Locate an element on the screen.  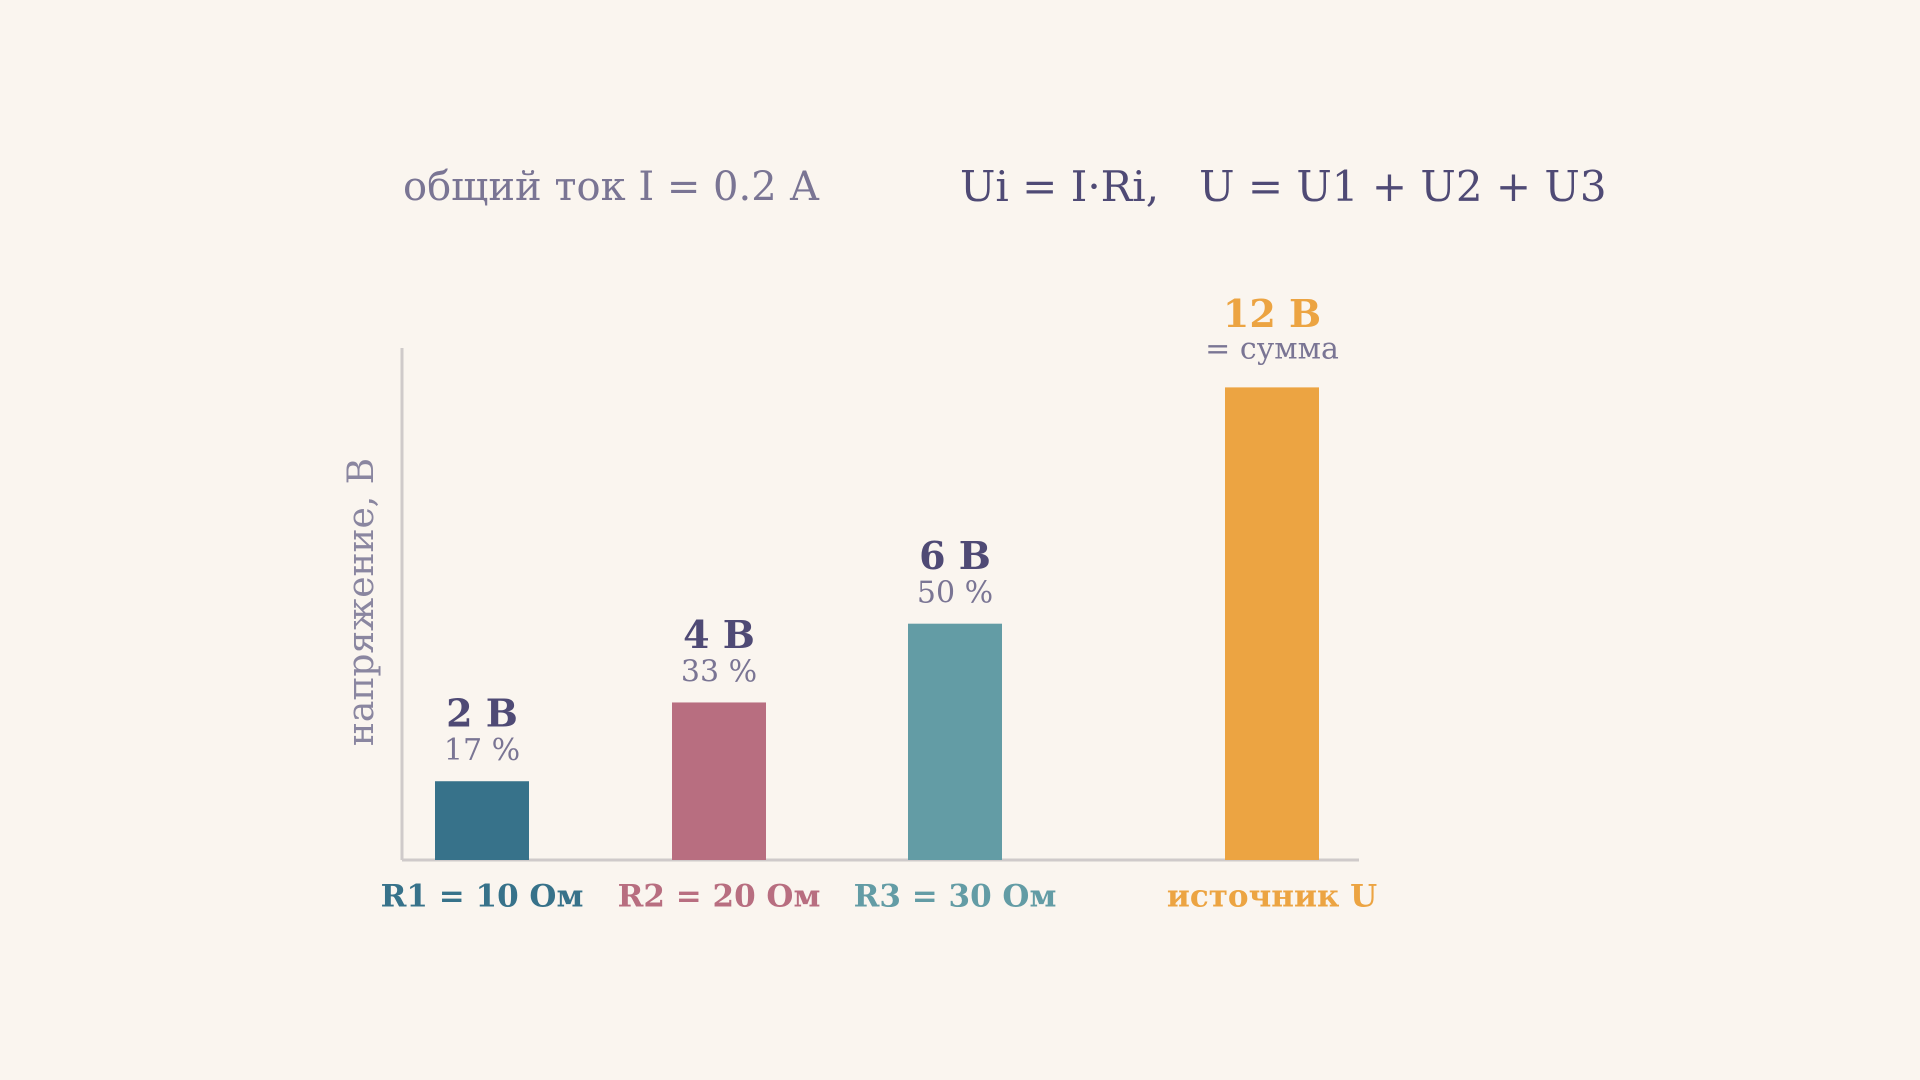
header-left: общий ток I = 0.2 А is located at coordinates (611, 187).